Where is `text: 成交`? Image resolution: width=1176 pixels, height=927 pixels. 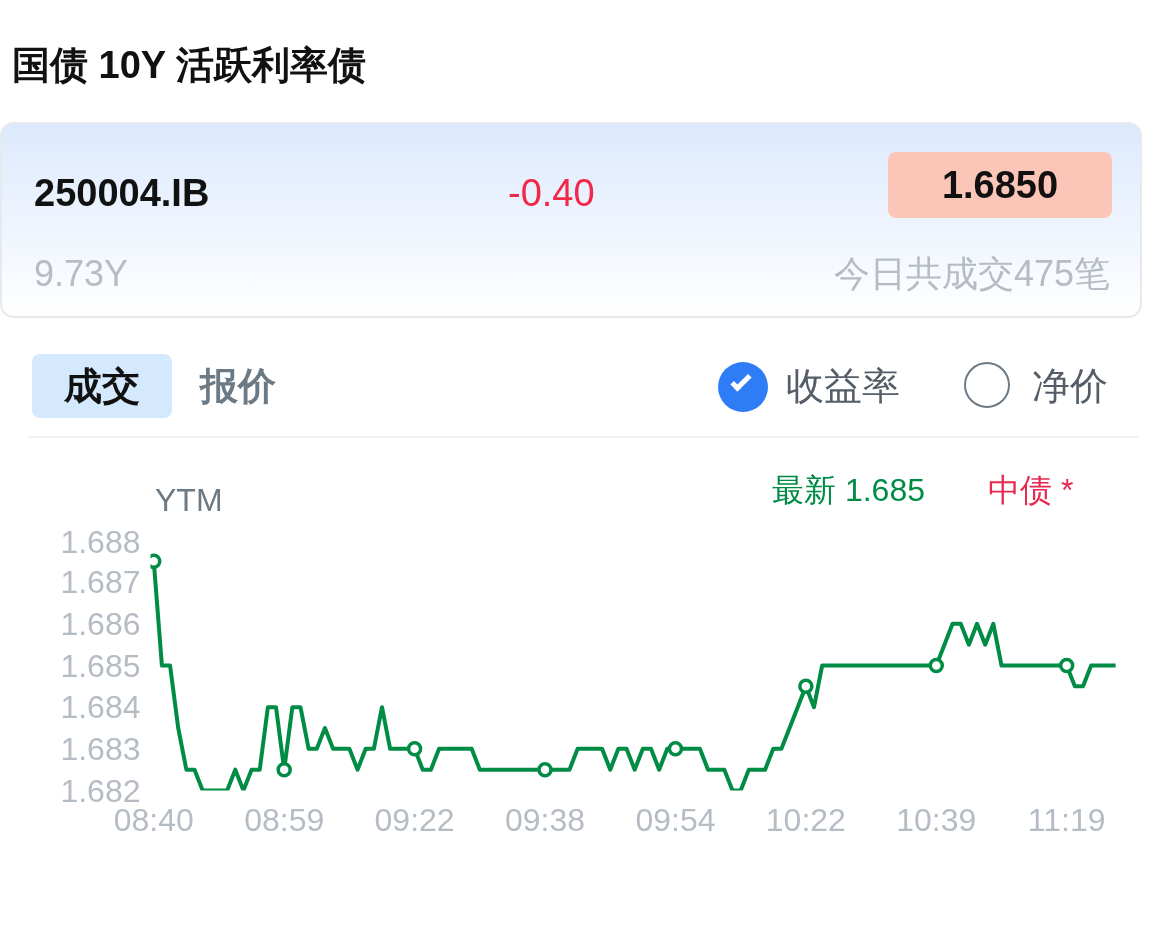 text: 成交 is located at coordinates (102, 386).